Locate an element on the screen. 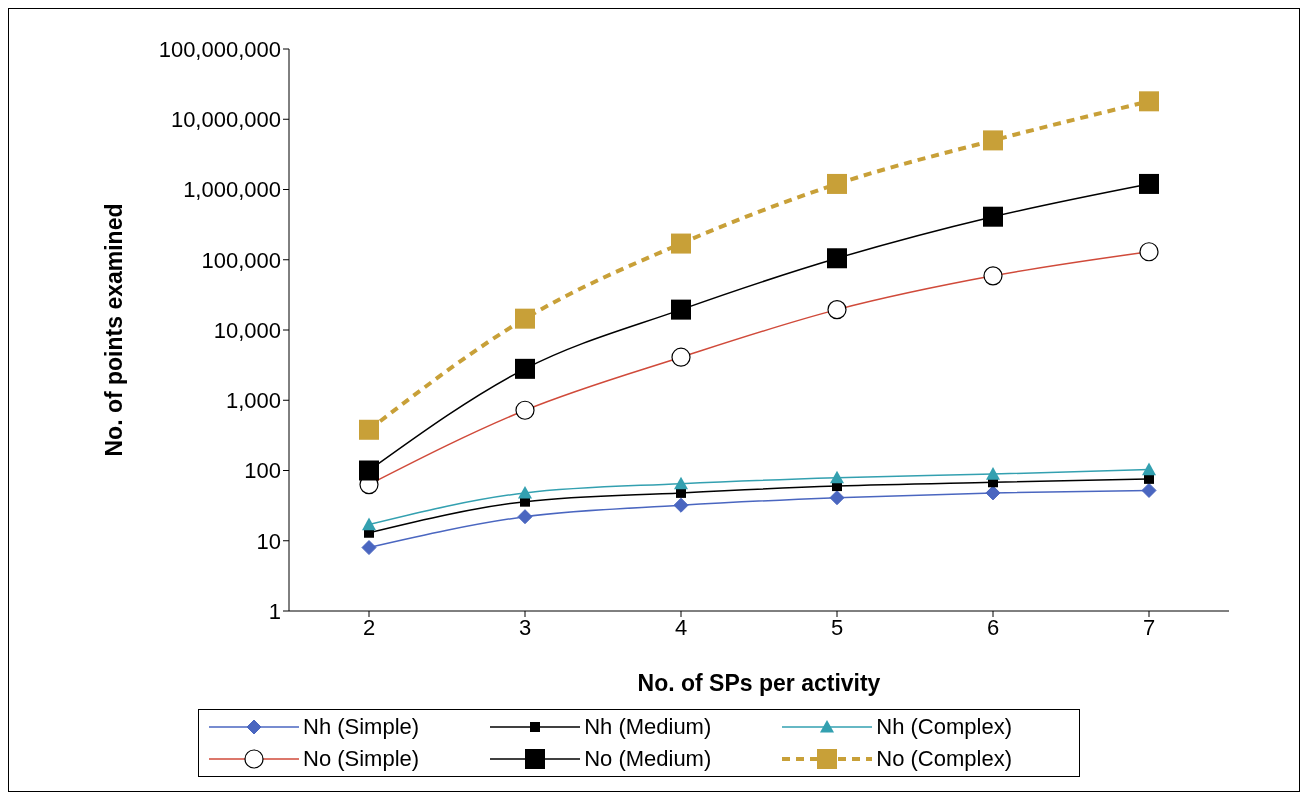 This screenshot has height=800, width=1307. y-tick-label: 1,000,000 is located at coordinates (232, 190).